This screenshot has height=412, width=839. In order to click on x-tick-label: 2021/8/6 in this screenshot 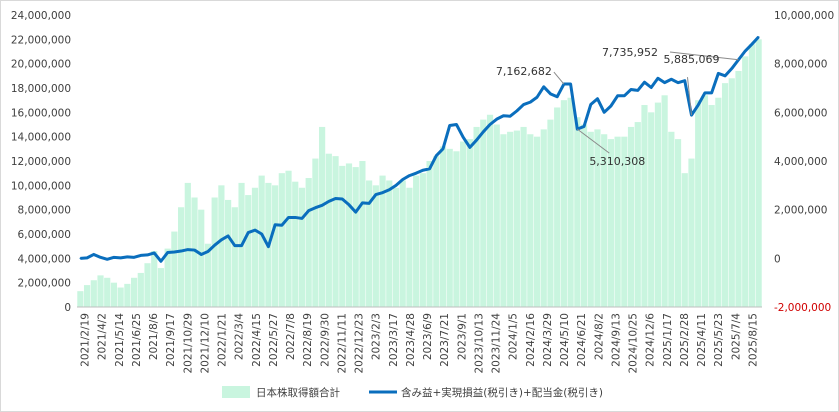, I will do `click(154, 336)`.